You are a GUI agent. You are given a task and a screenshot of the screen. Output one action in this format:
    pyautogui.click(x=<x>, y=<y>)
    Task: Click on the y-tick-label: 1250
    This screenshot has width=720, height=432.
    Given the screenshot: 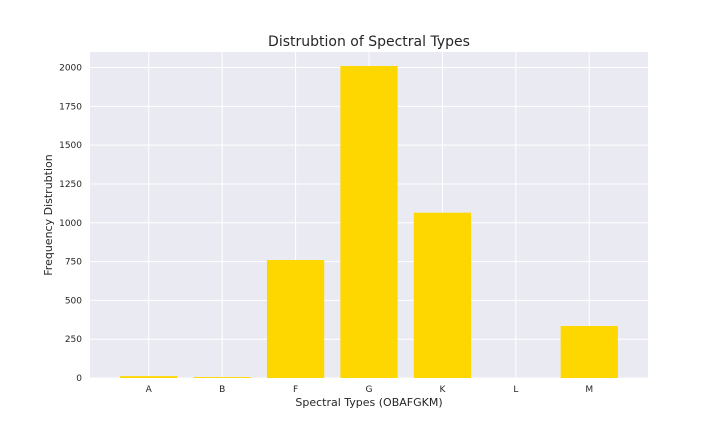 What is the action you would take?
    pyautogui.click(x=70, y=185)
    